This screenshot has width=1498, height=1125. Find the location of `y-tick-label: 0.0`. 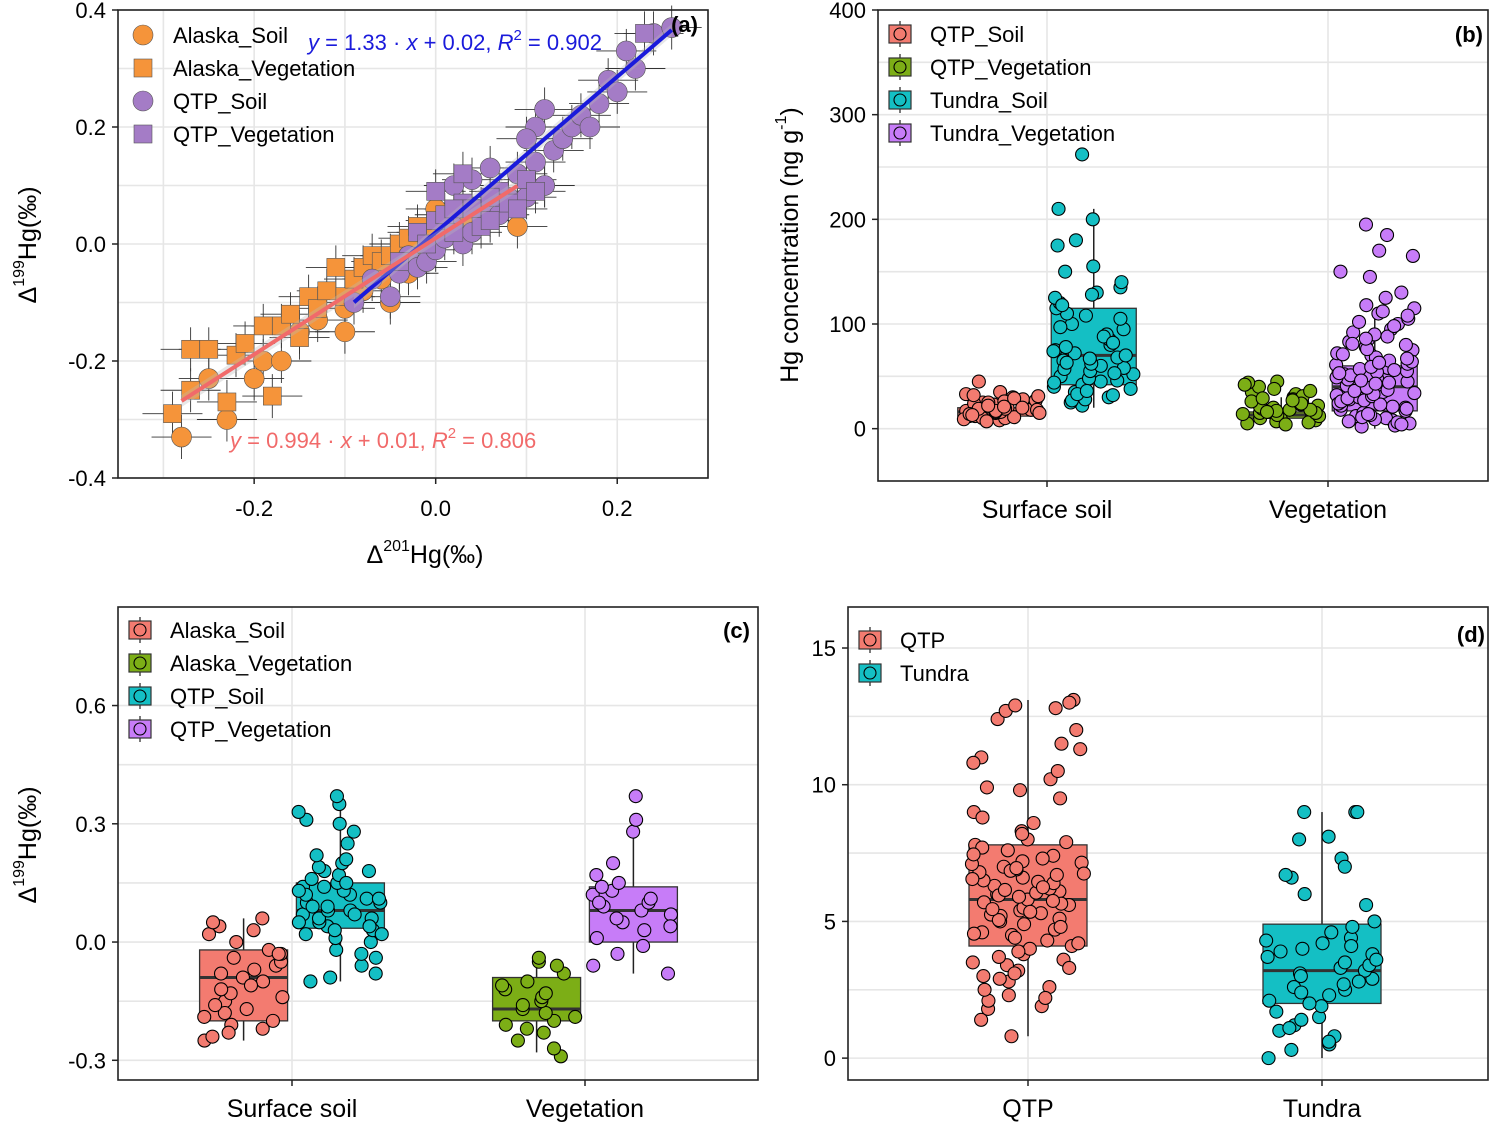

y-tick-label: 0.0 is located at coordinates (90, 244).